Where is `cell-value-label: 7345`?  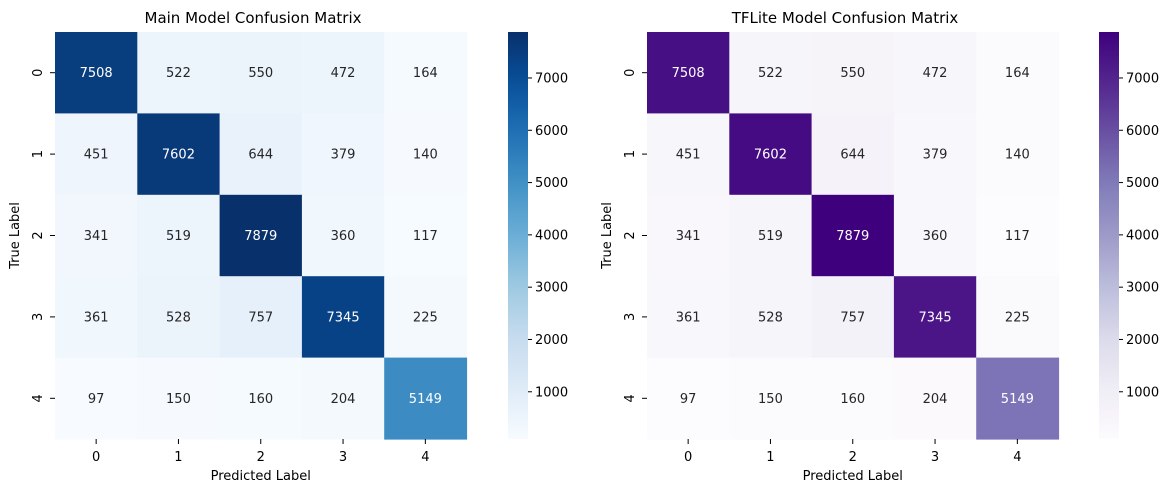
cell-value-label: 7345 is located at coordinates (935, 317).